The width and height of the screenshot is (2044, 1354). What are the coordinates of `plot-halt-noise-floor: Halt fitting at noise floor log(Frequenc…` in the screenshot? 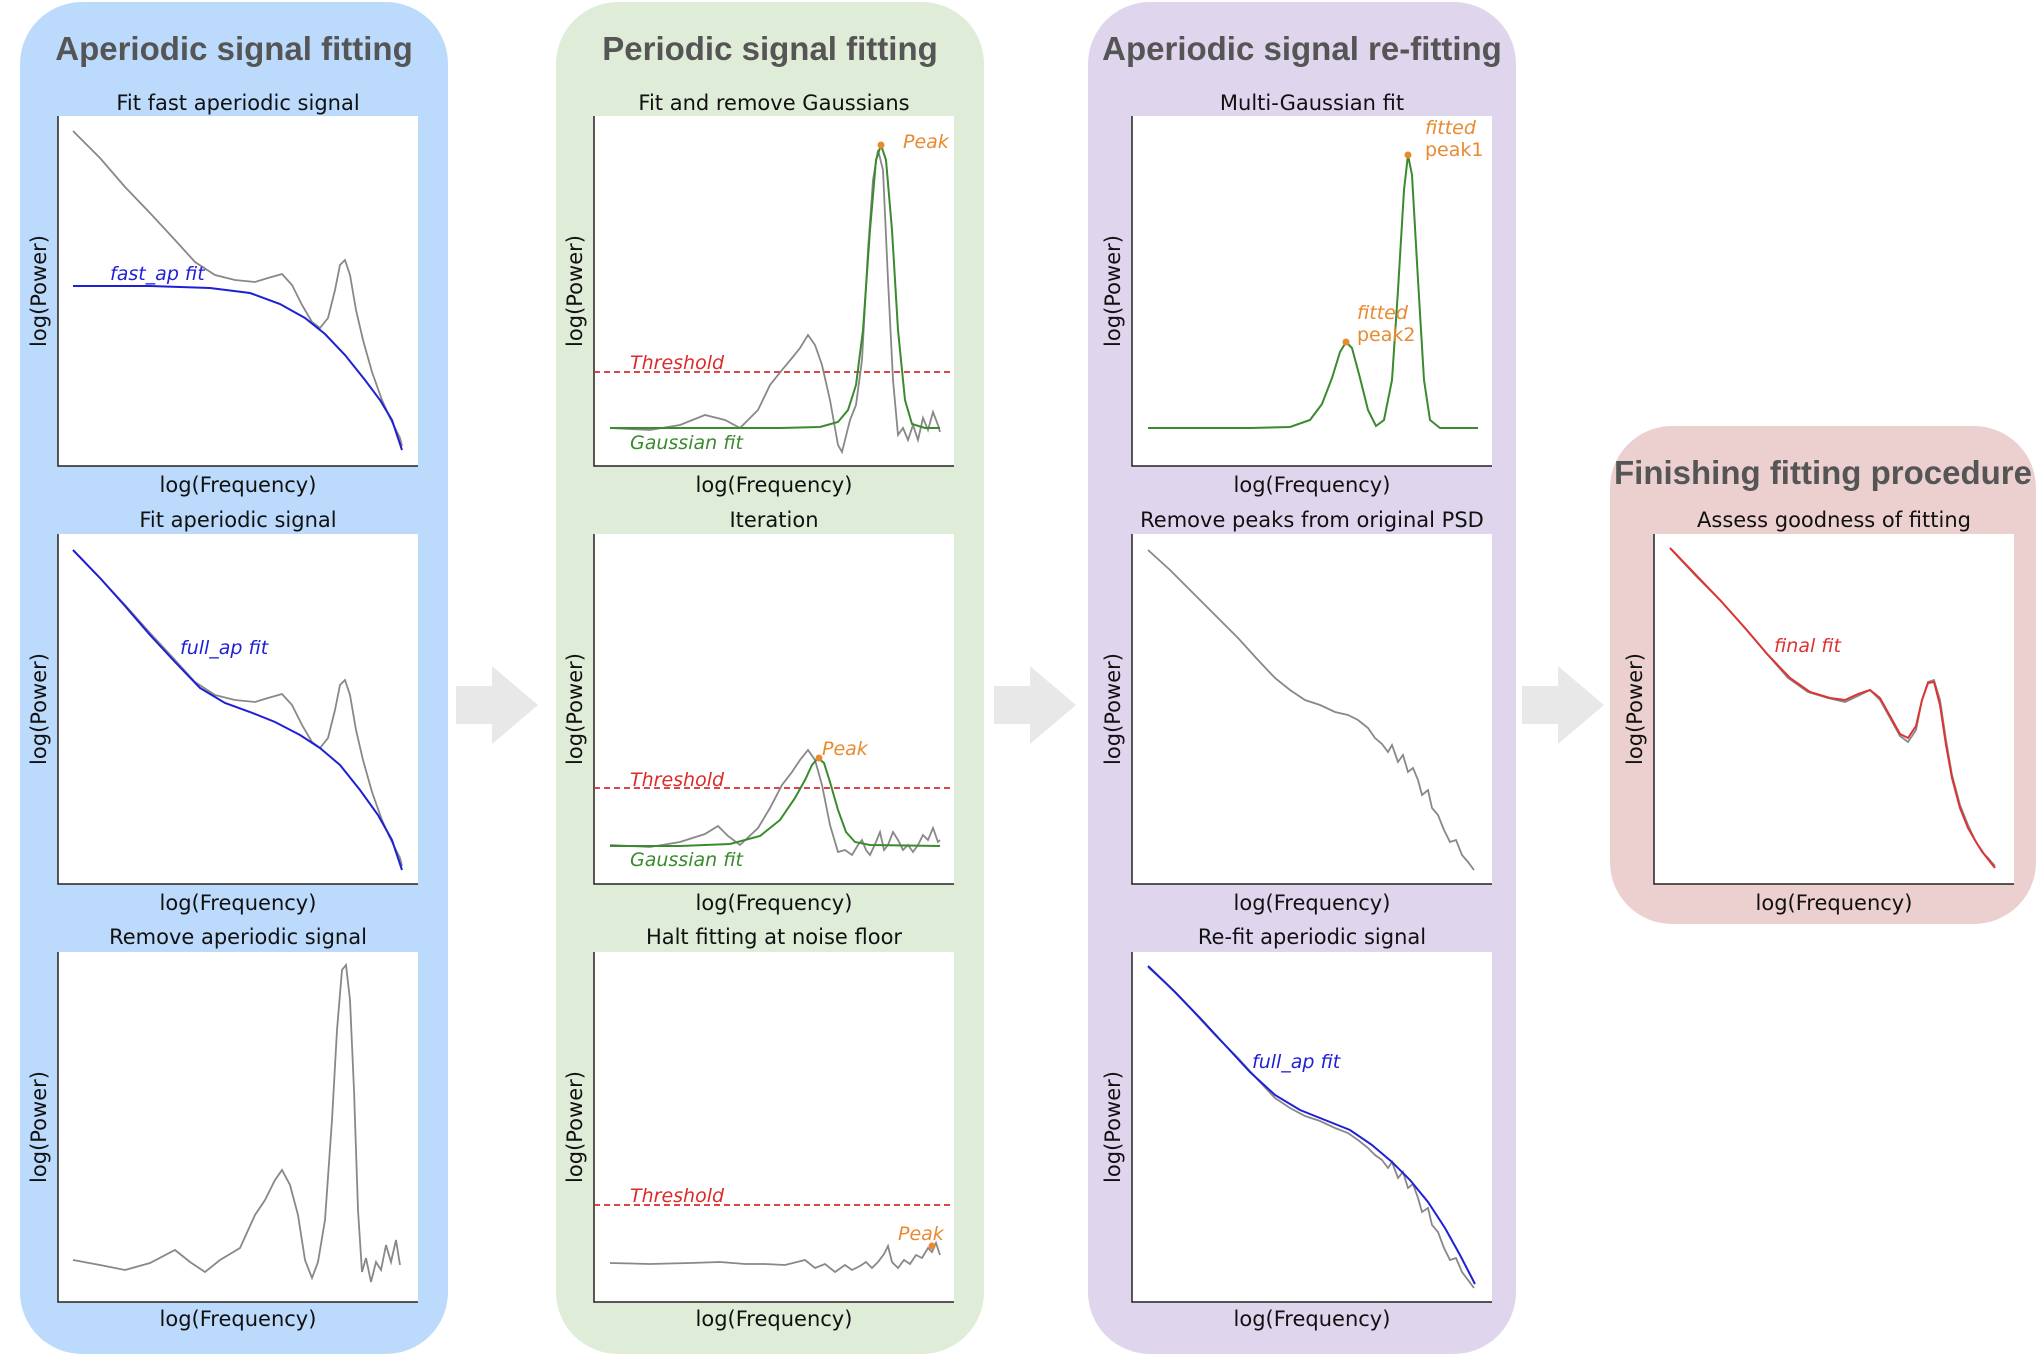 It's located at (758, 1128).